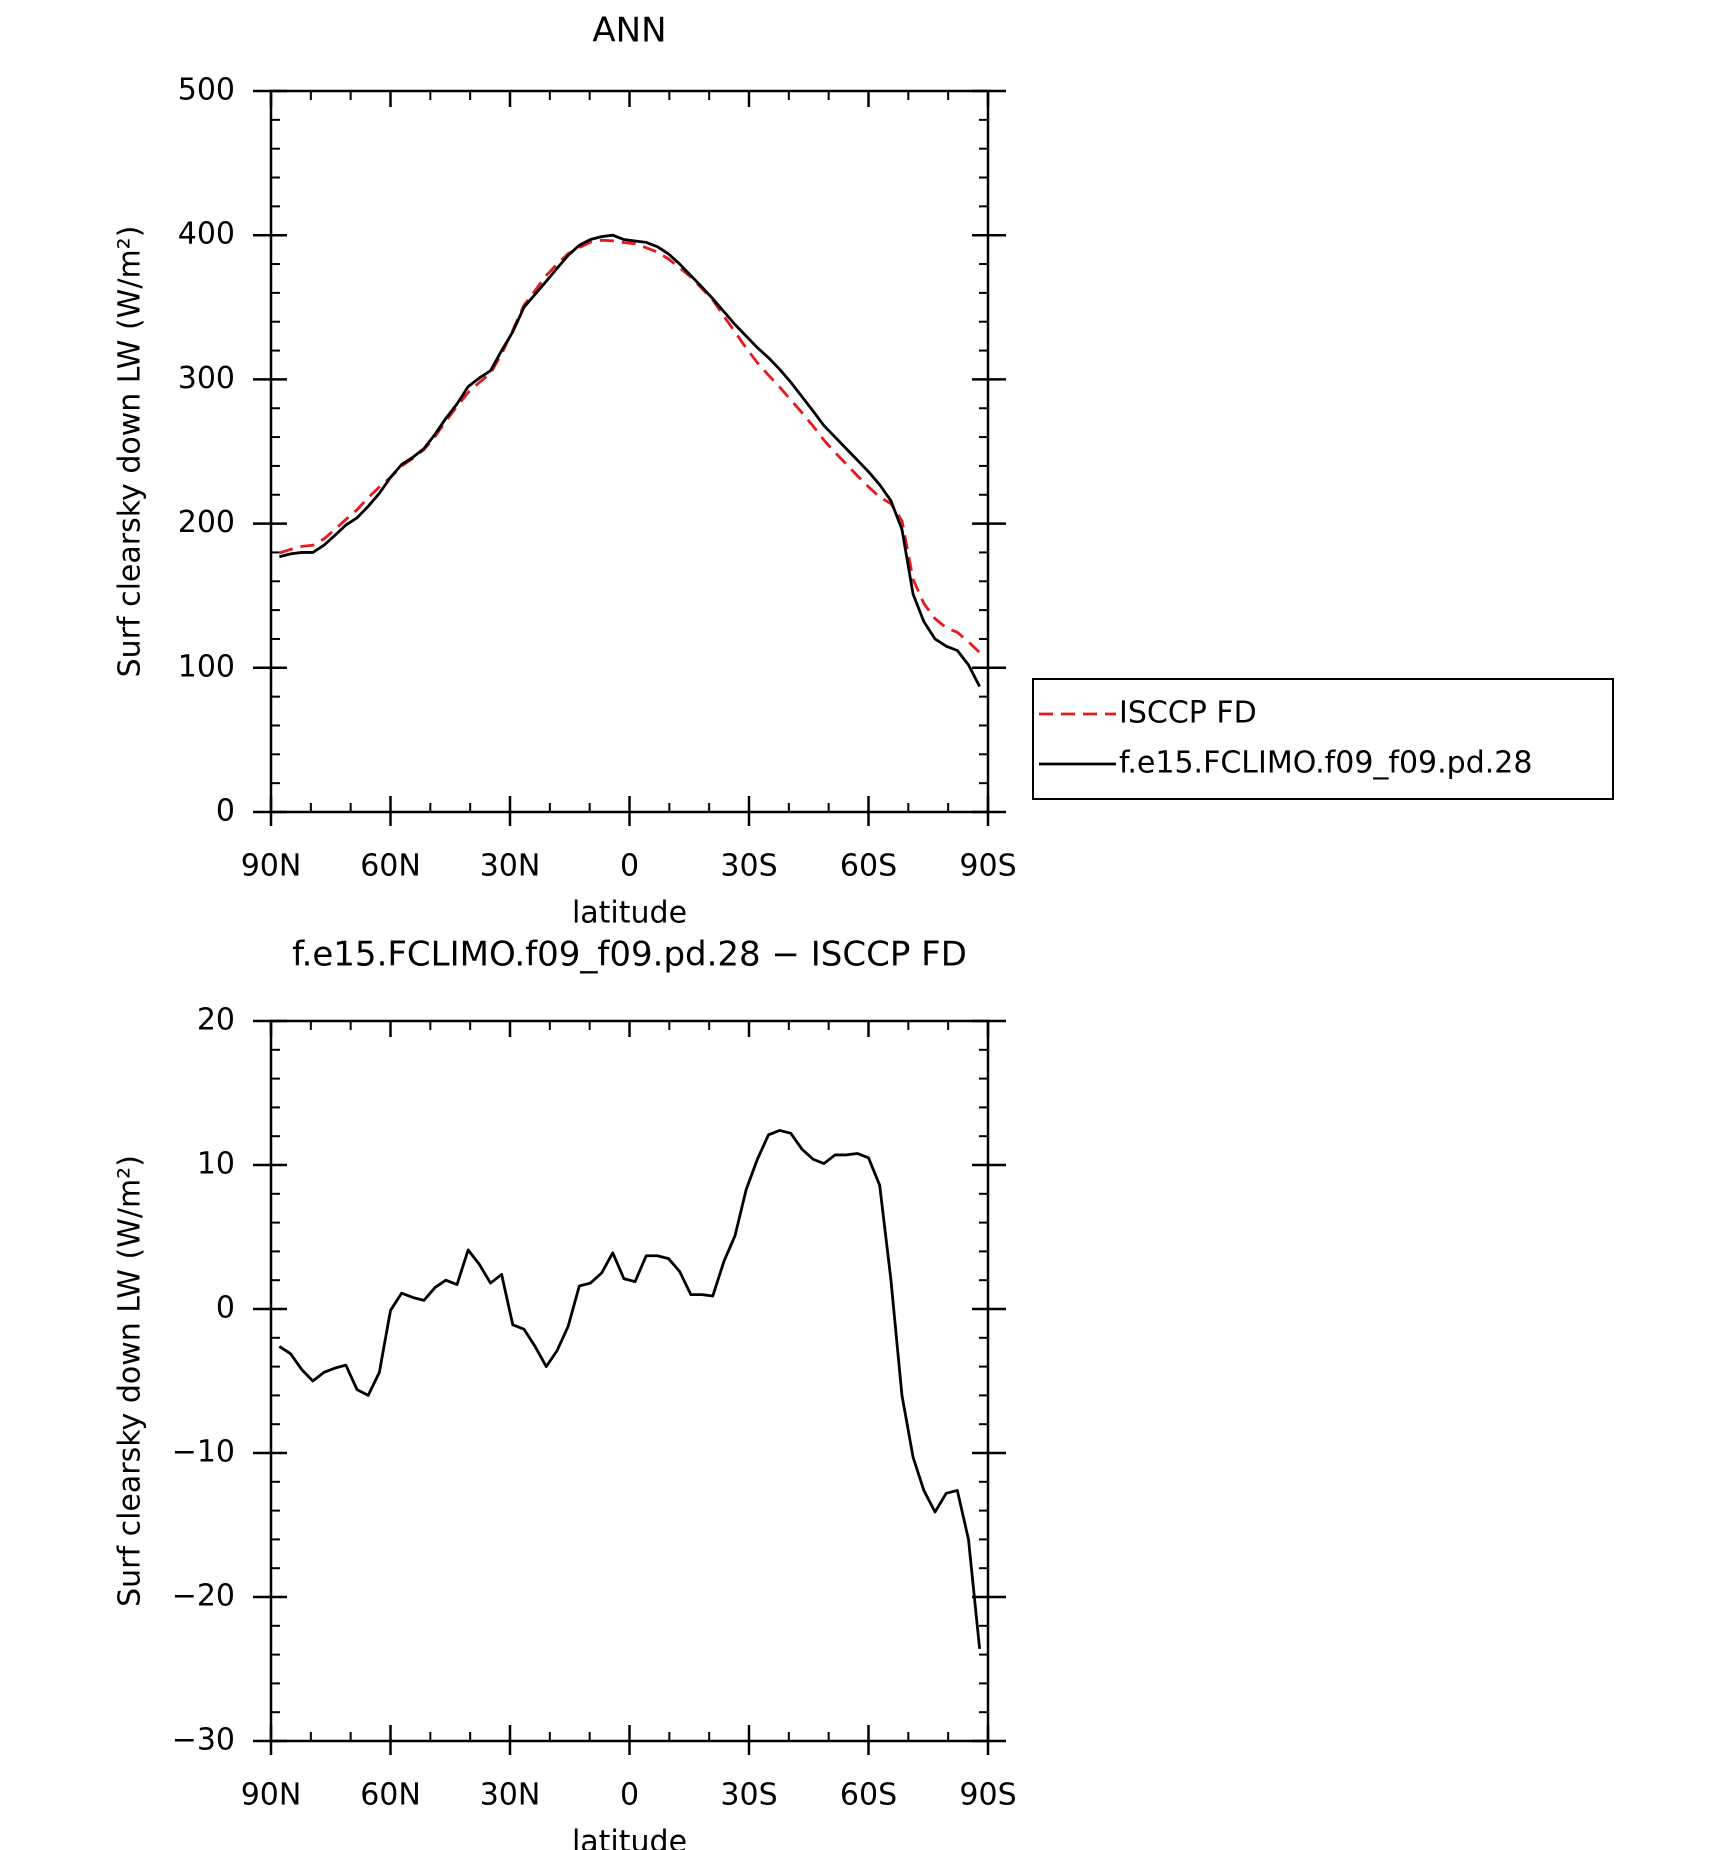 The width and height of the screenshot is (1710, 1850). I want to click on y-tick-label: 100, so click(206, 666).